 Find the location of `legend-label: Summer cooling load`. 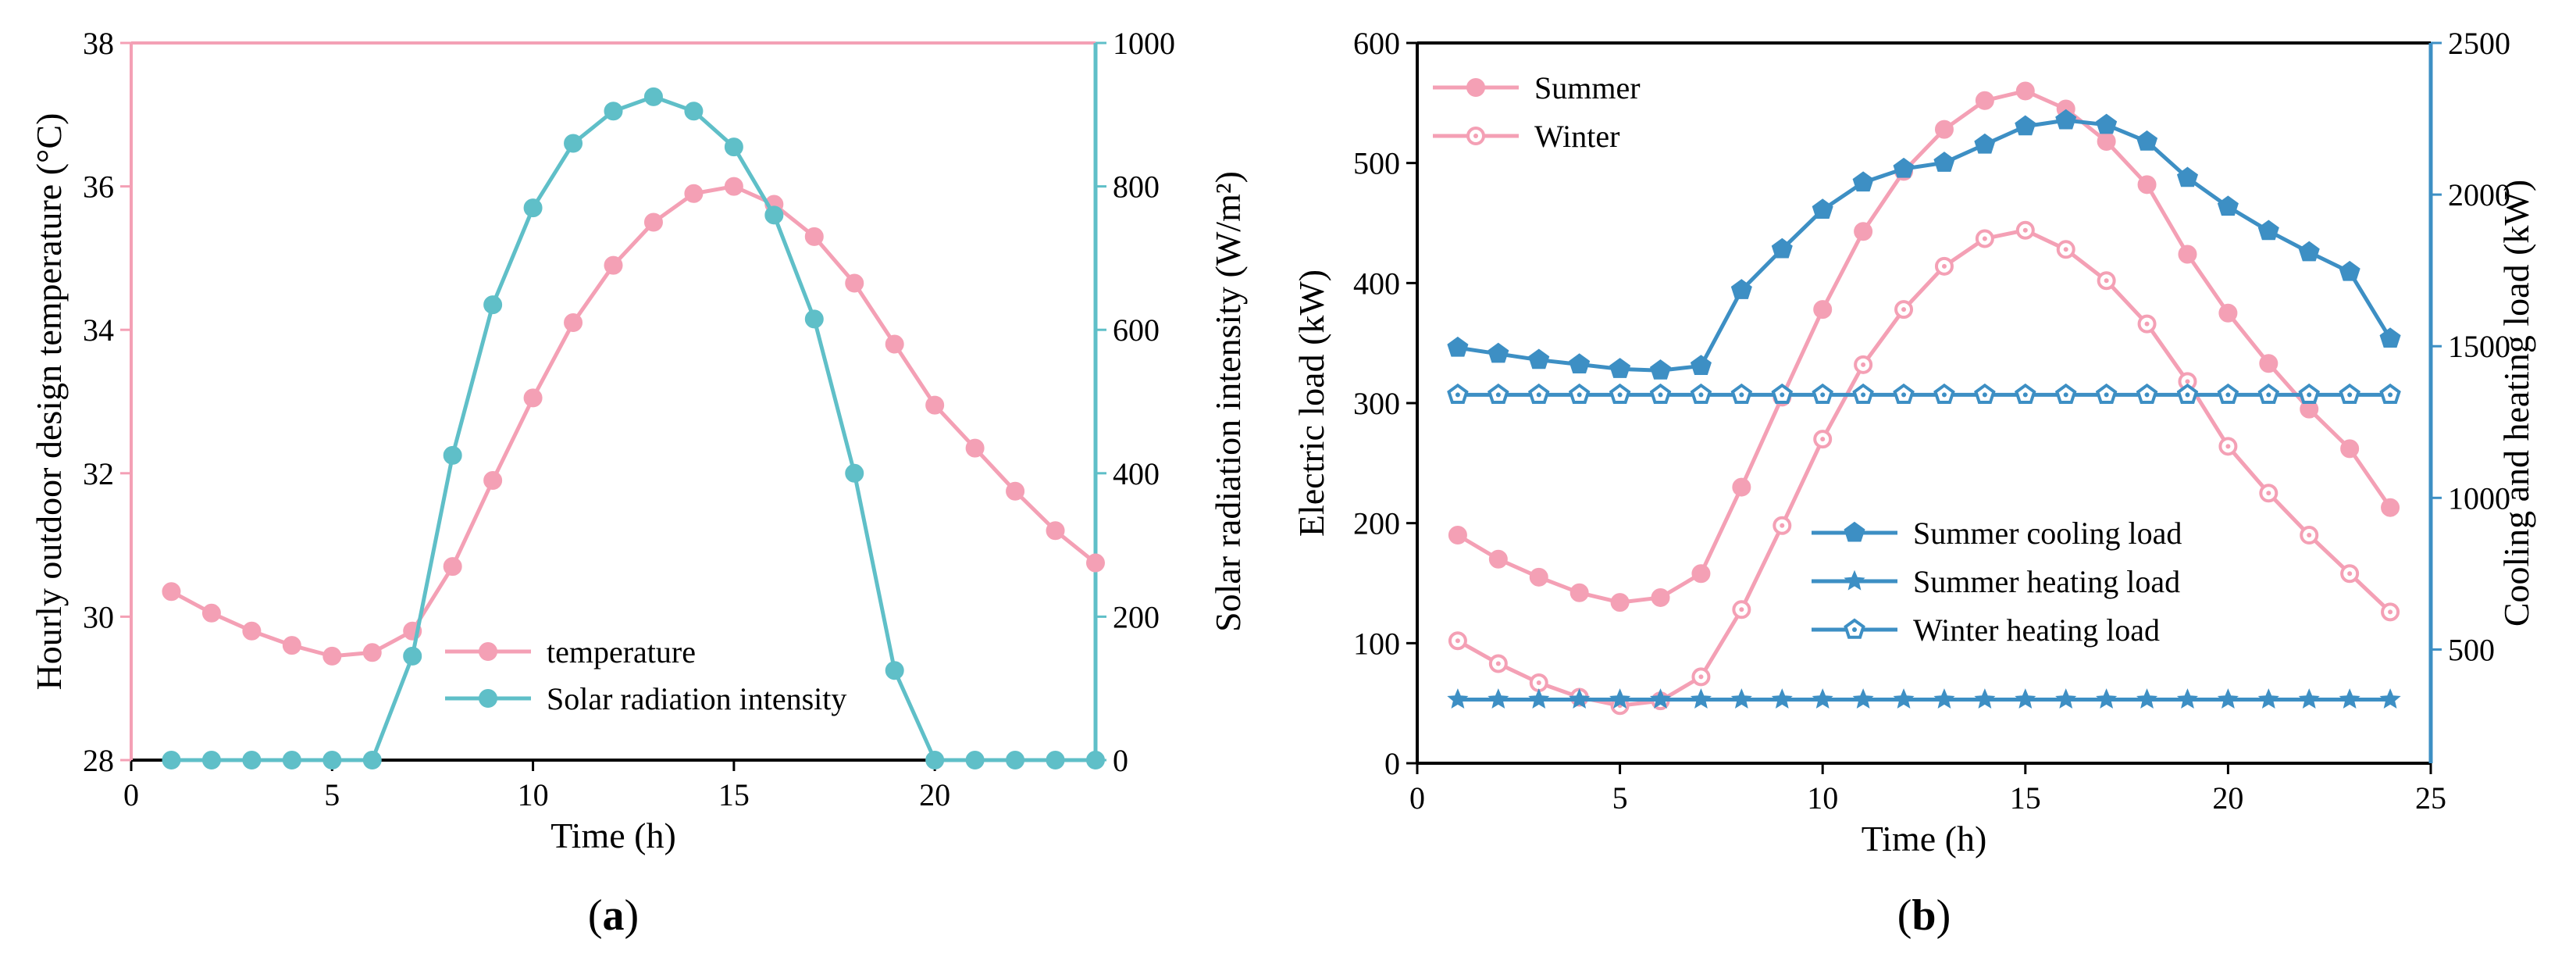

legend-label: Summer cooling load is located at coordinates (2047, 533).